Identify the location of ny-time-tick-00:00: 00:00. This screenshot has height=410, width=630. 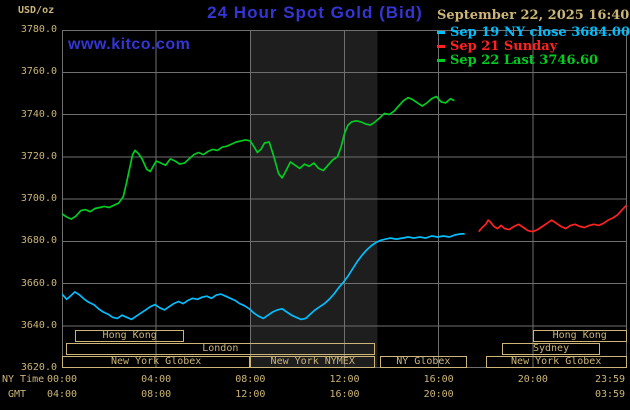
(62, 379).